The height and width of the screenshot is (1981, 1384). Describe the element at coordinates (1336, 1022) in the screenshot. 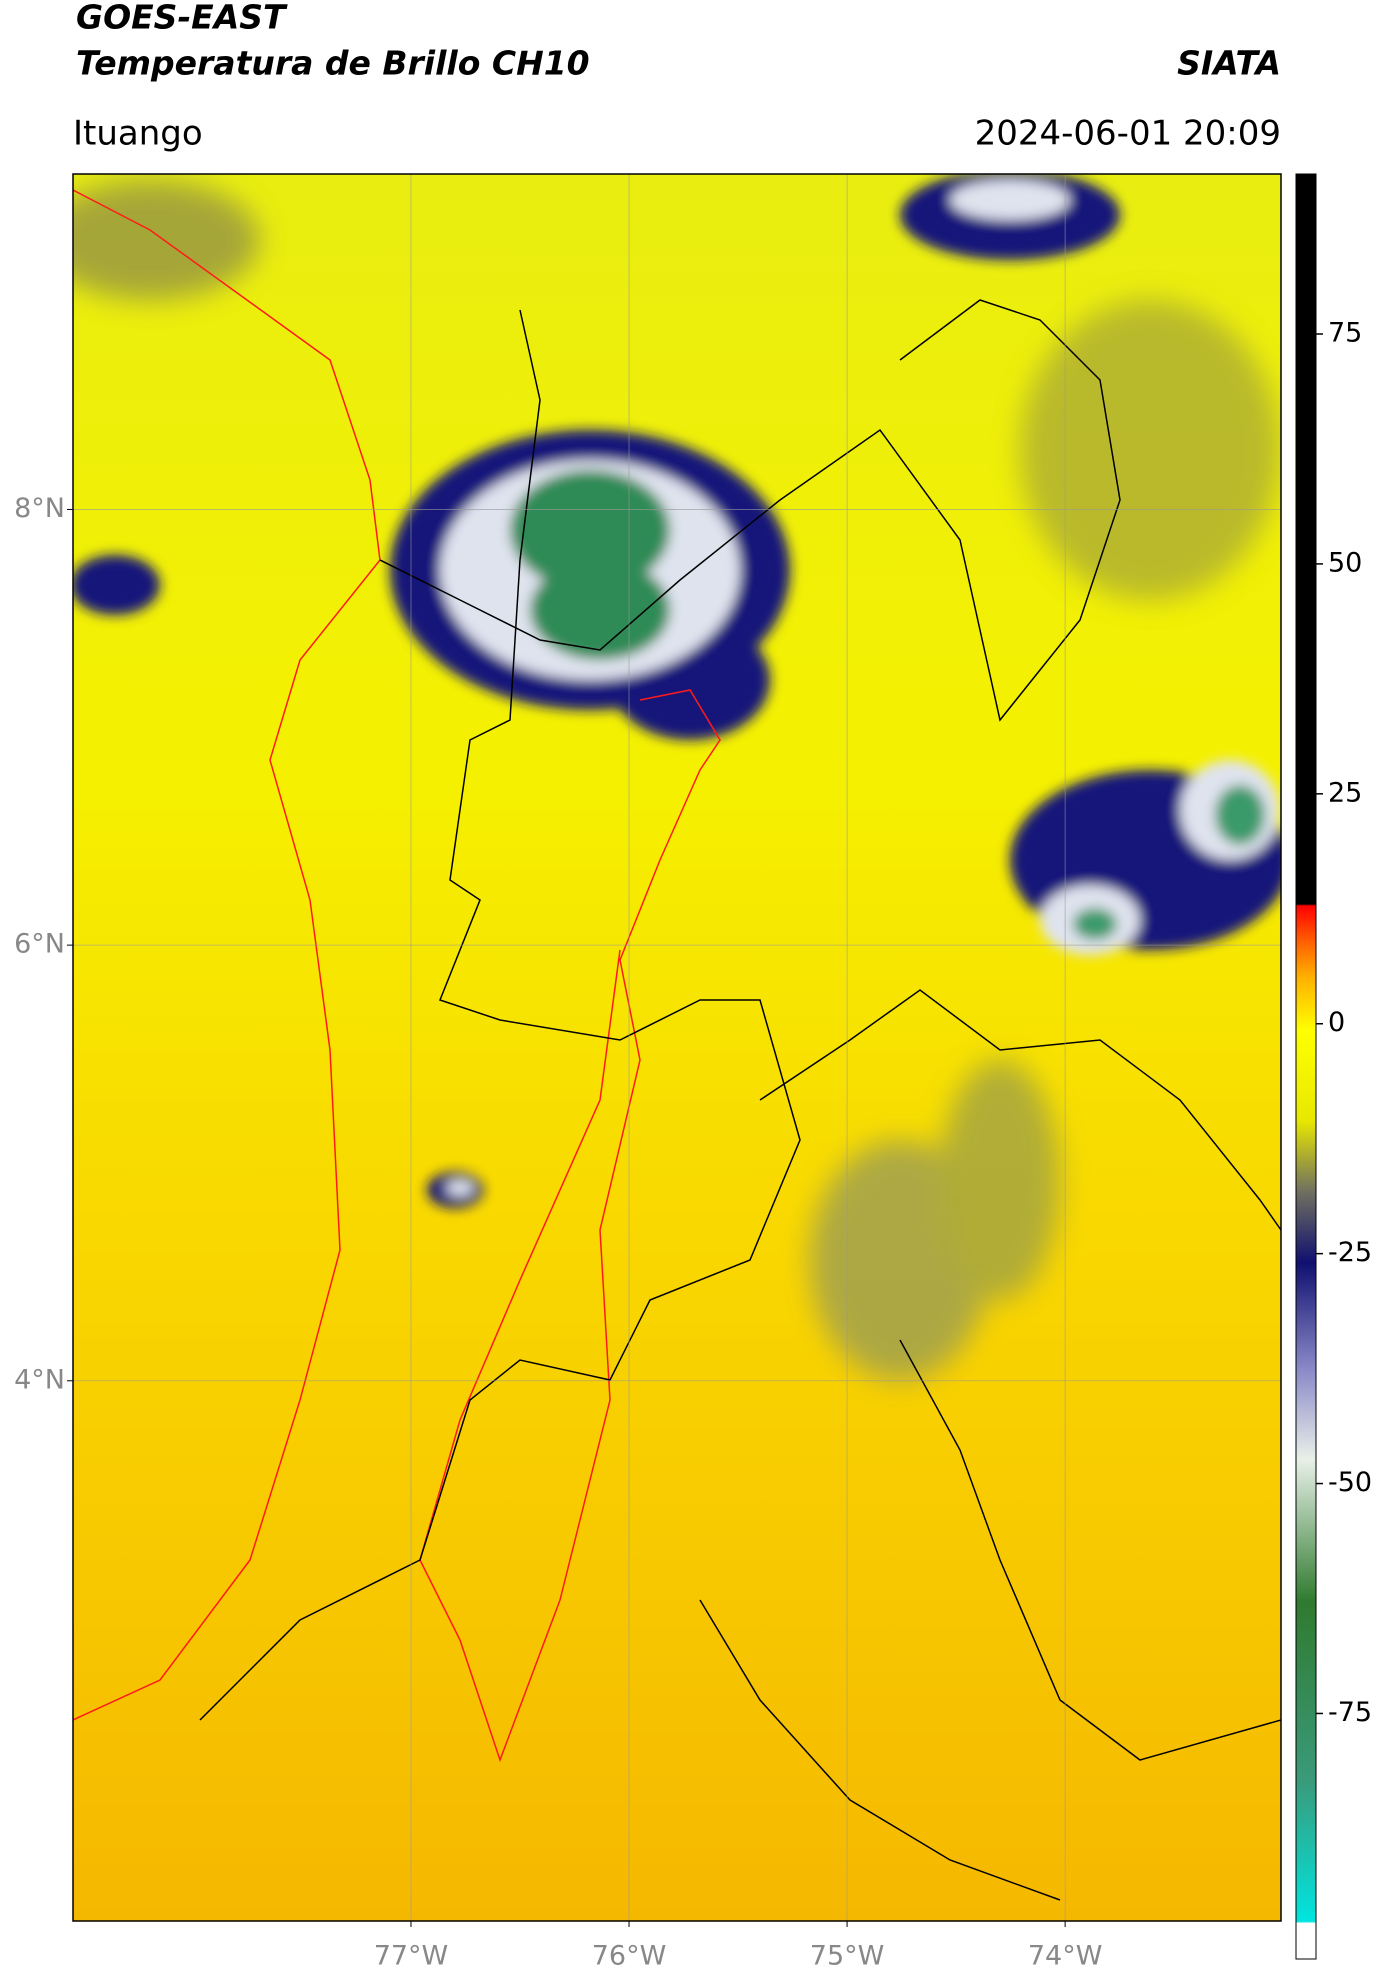

I see `colorbar-tick-label: 0` at that location.